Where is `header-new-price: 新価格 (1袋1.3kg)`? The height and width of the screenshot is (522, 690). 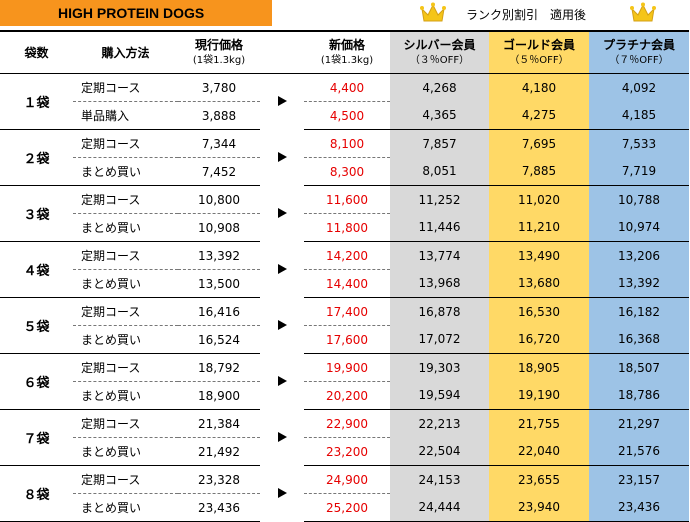 header-new-price: 新価格 (1袋1.3kg) is located at coordinates (347, 52).